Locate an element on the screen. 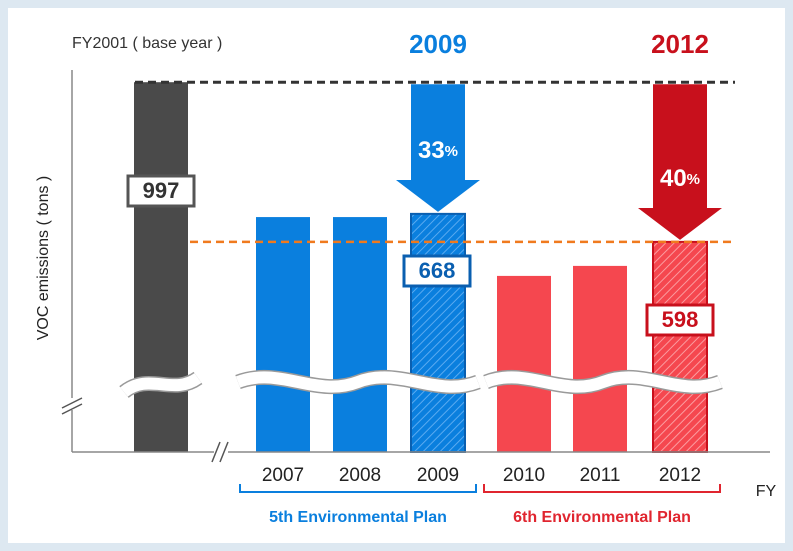 This screenshot has height=551, width=793. value-label: 668 is located at coordinates (437, 270).